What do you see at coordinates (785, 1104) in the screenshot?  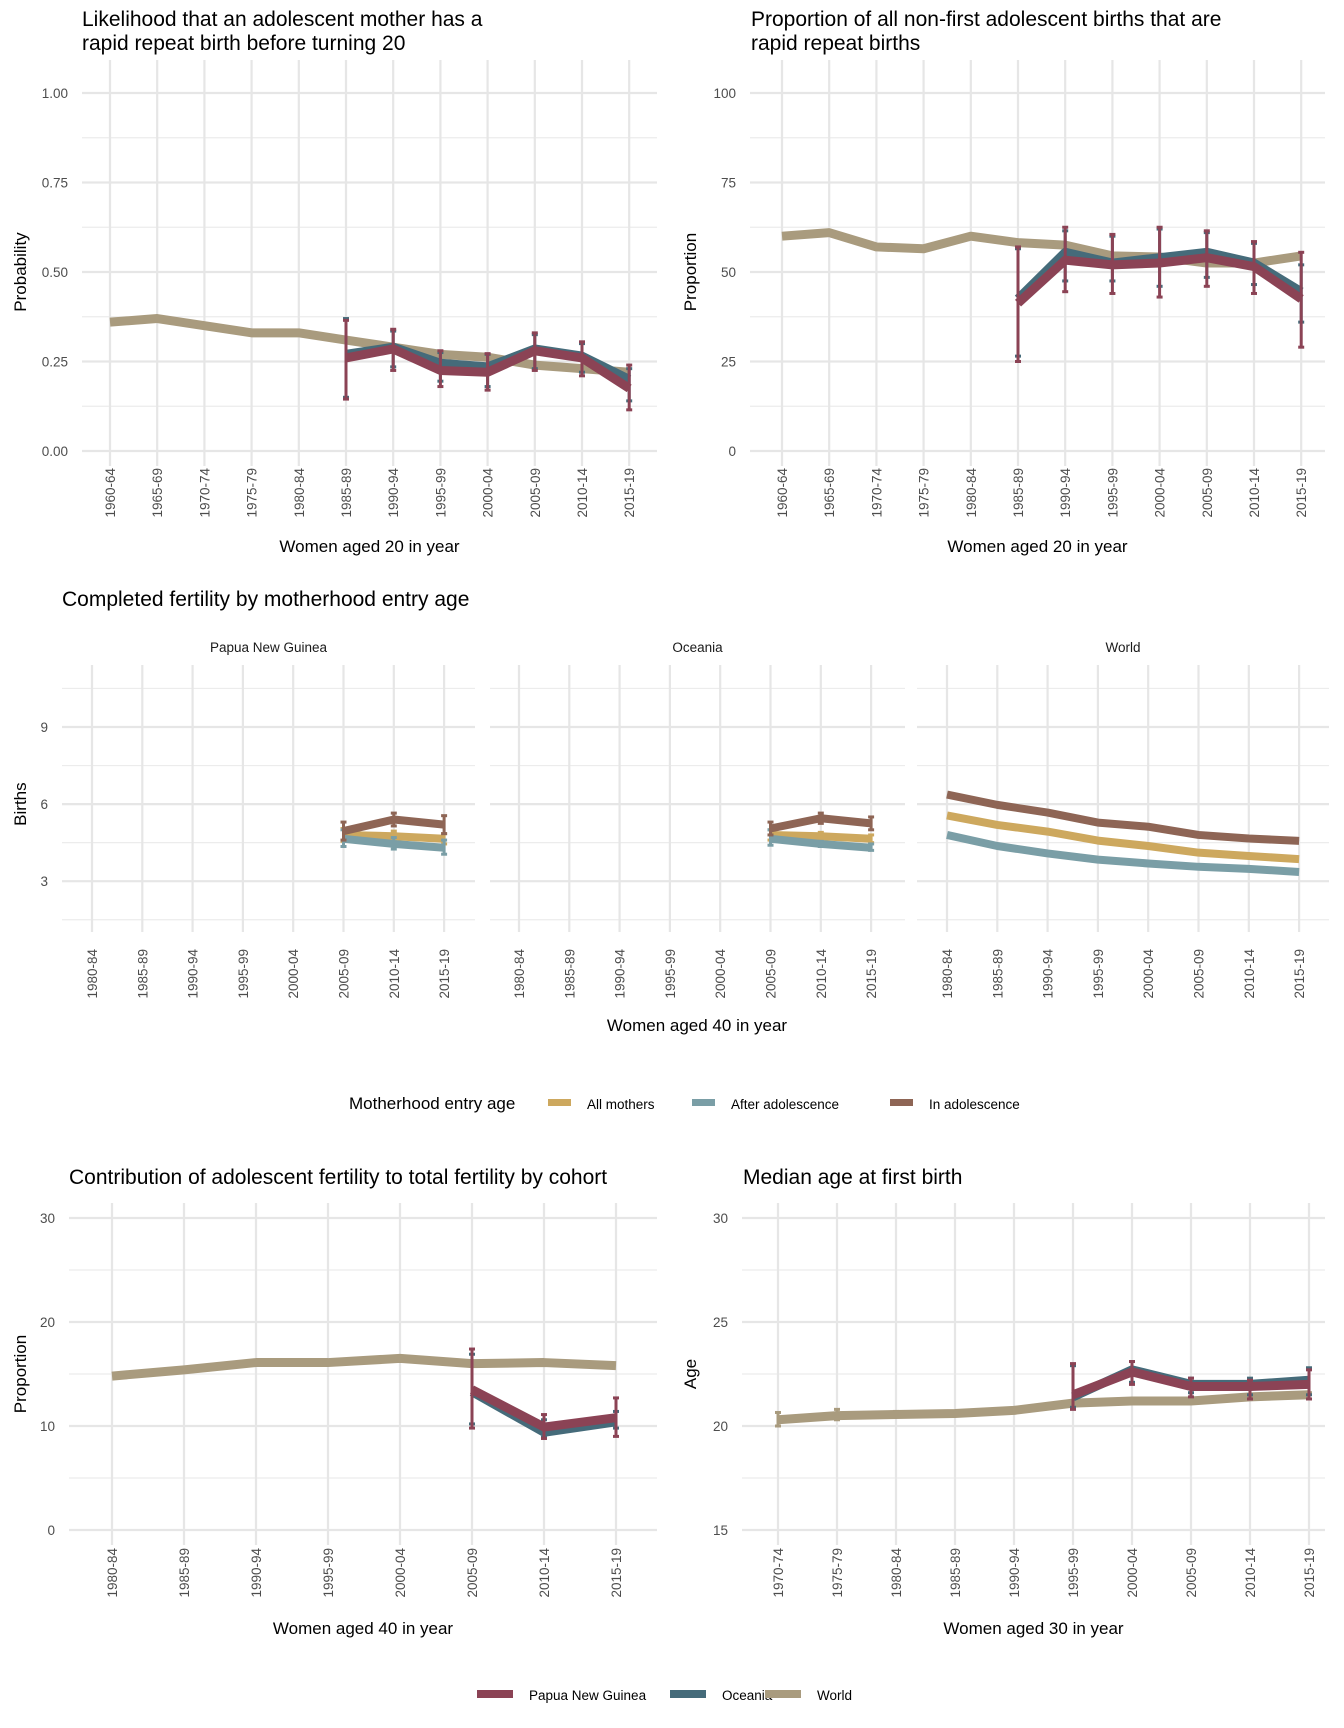 I see `legend-label: After adolescence` at bounding box center [785, 1104].